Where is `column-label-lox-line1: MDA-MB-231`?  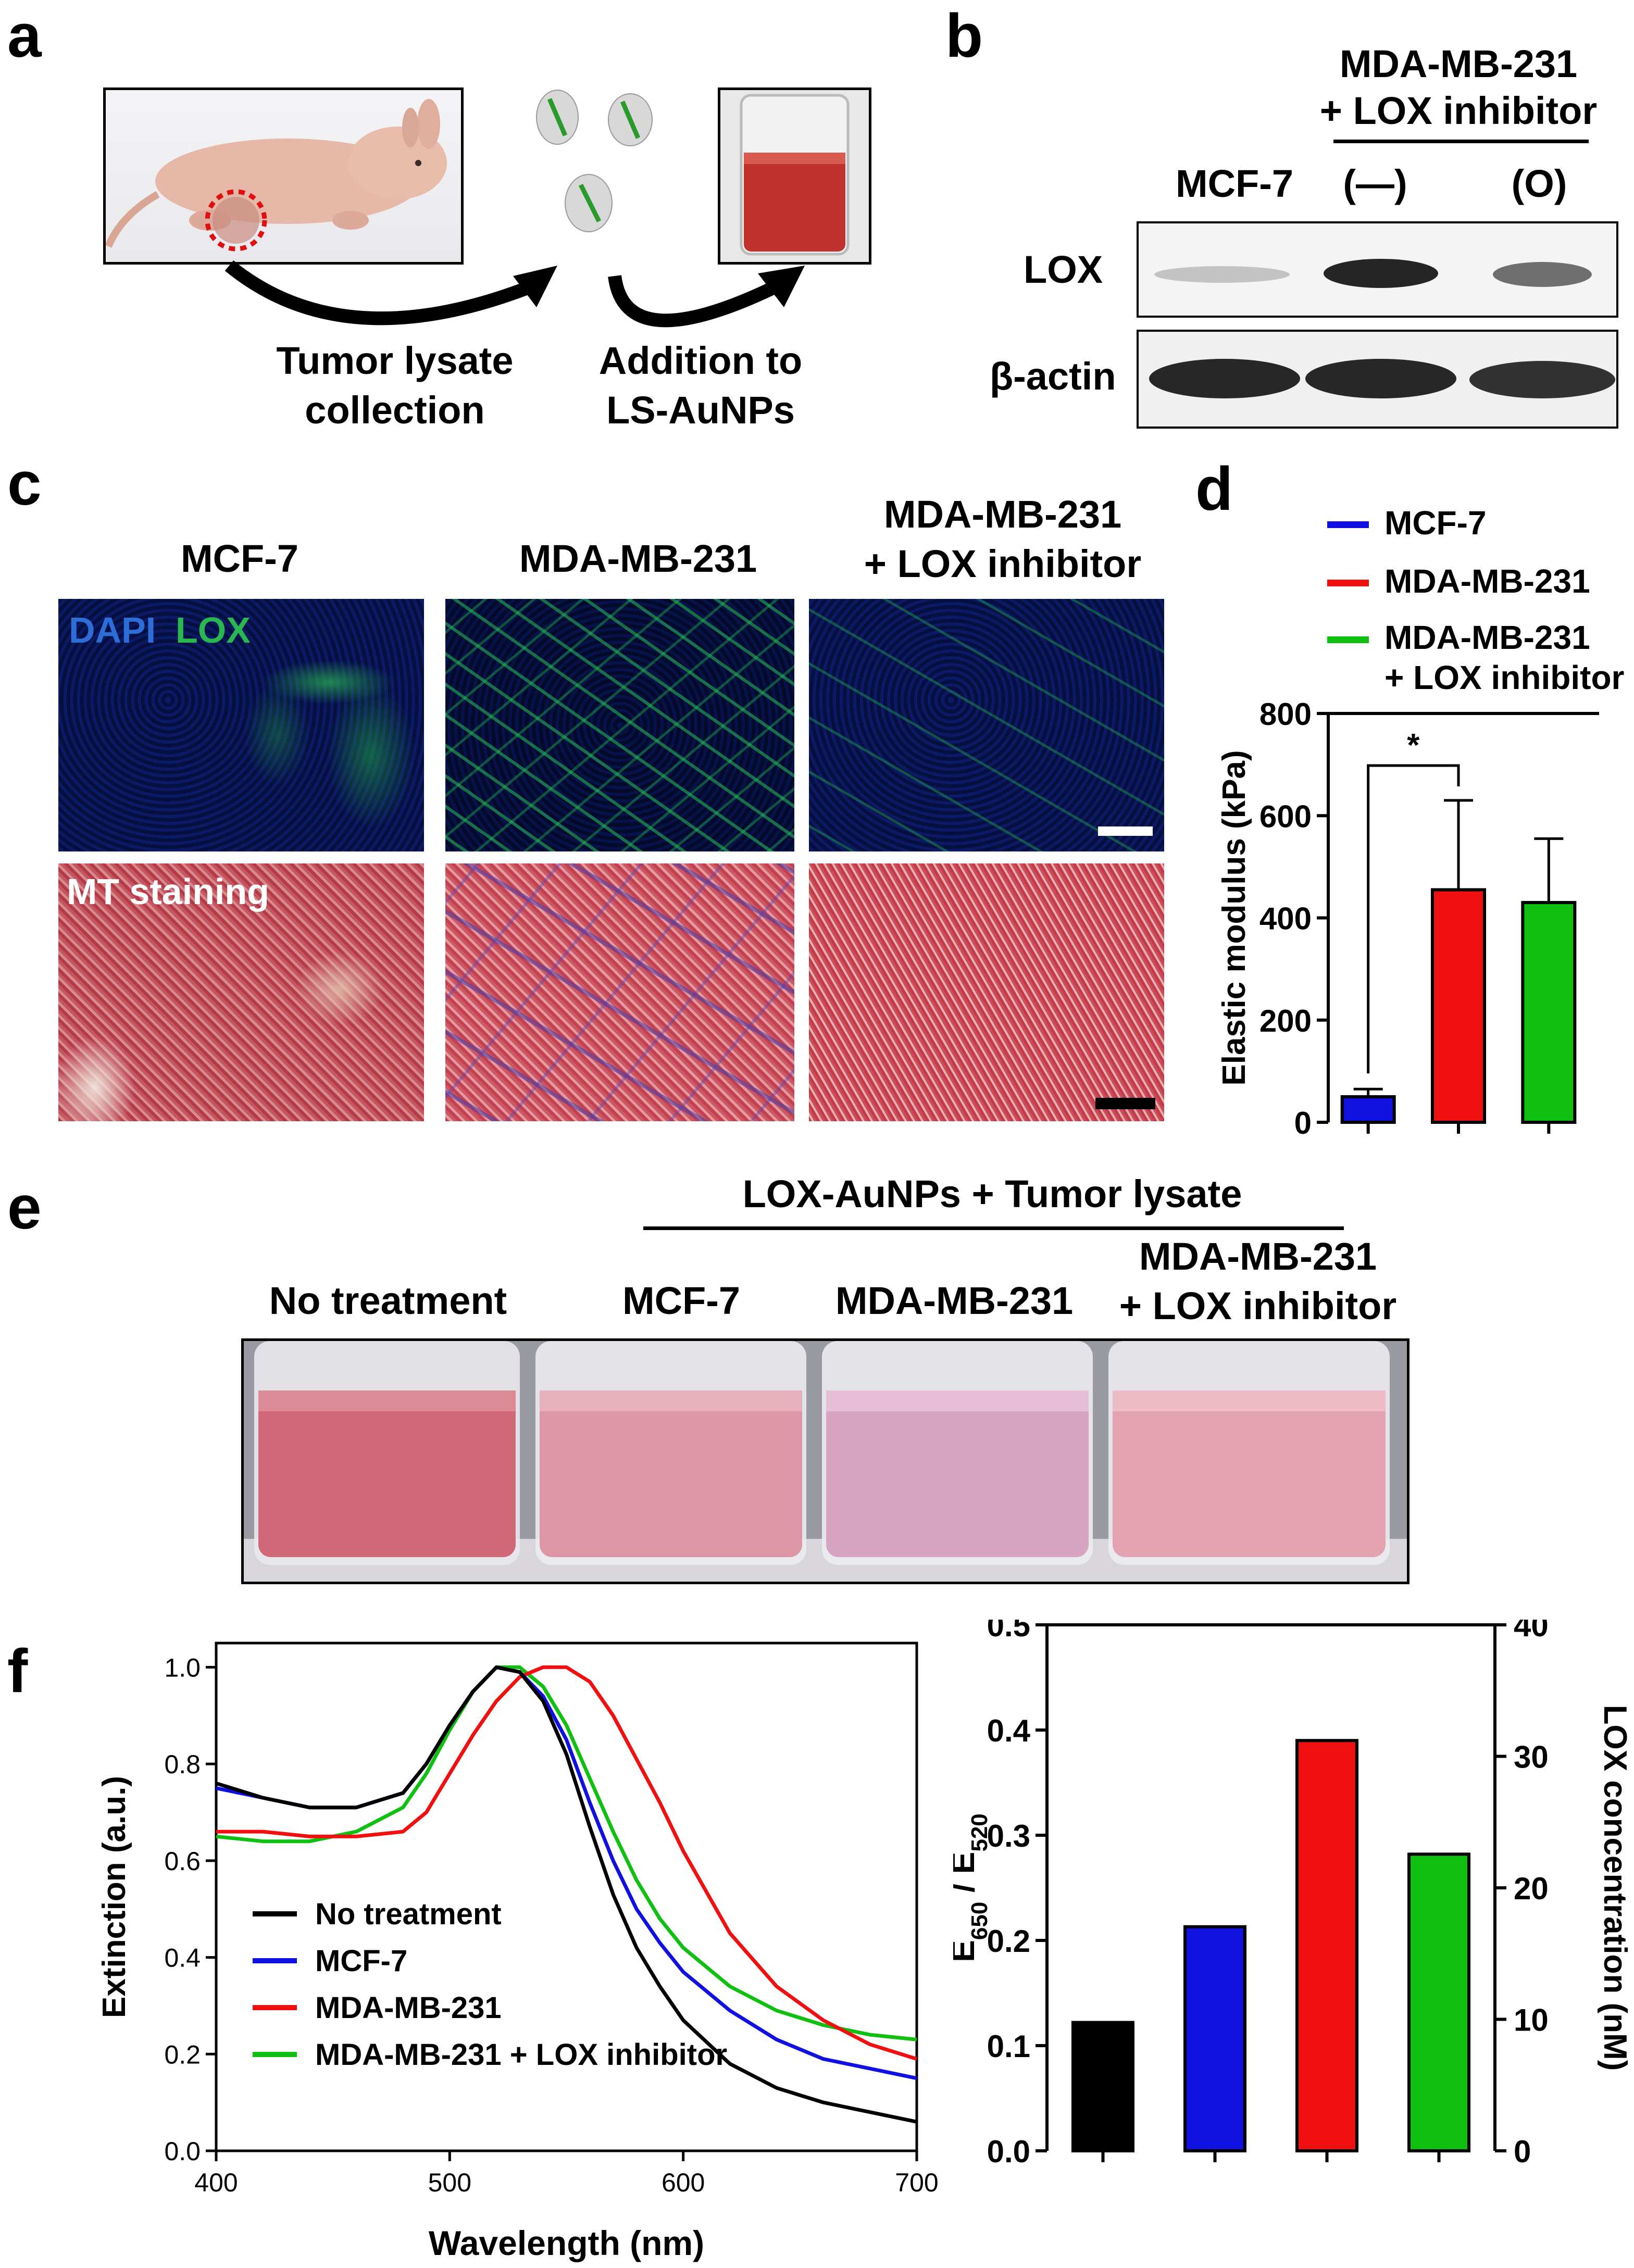
column-label-lox-line1: MDA-MB-231 is located at coordinates (1002, 514).